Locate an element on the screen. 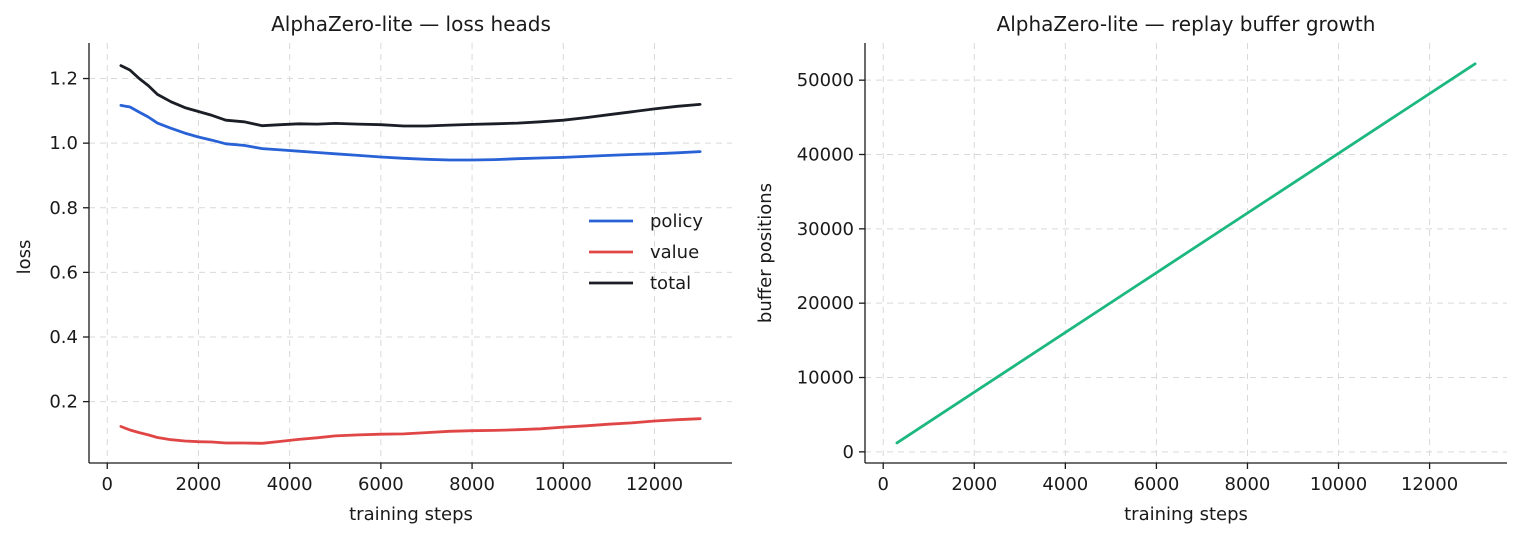  y-tick-label: 0.2 is located at coordinates (63, 402).